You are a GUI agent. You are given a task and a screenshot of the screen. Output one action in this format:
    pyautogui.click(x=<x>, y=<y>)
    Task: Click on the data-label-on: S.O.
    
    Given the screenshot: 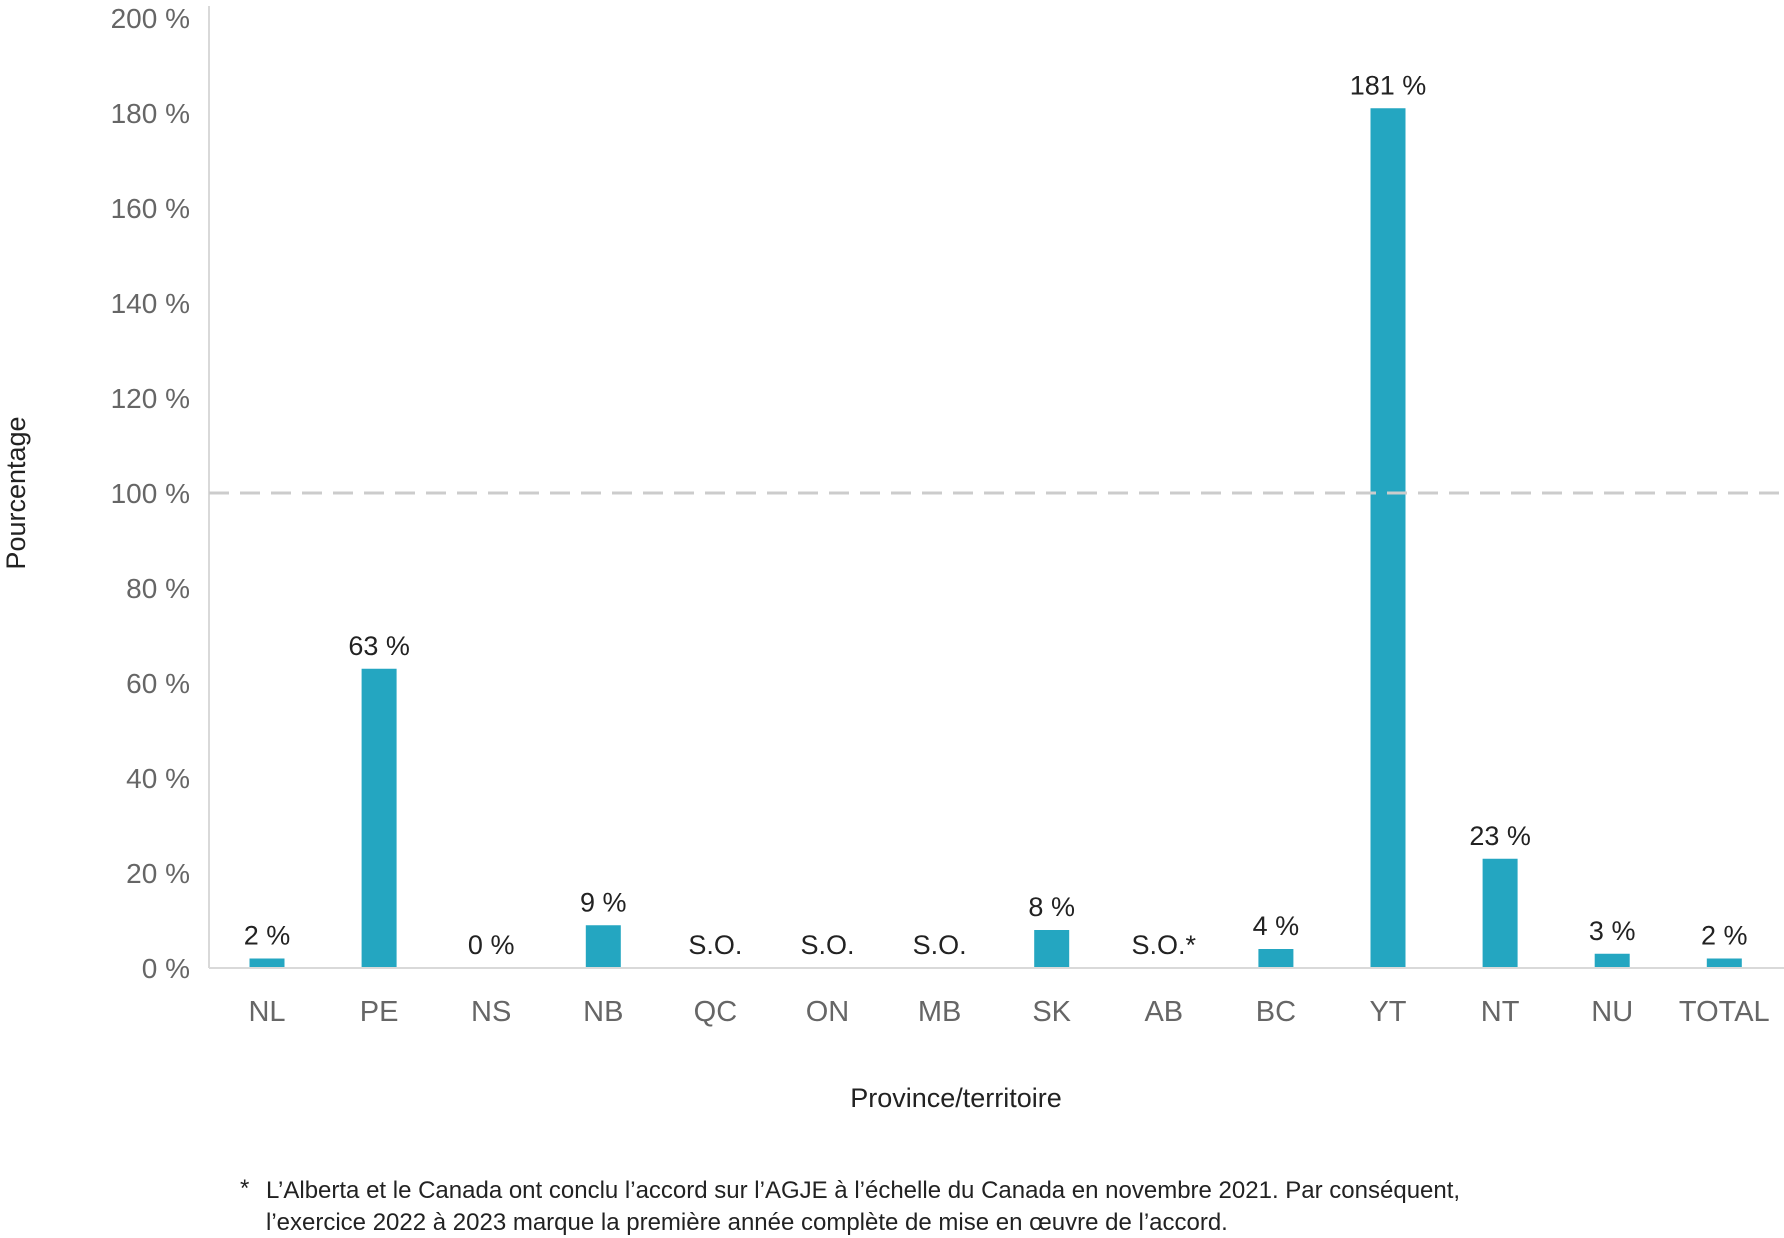 What is the action you would take?
    pyautogui.click(x=827, y=945)
    